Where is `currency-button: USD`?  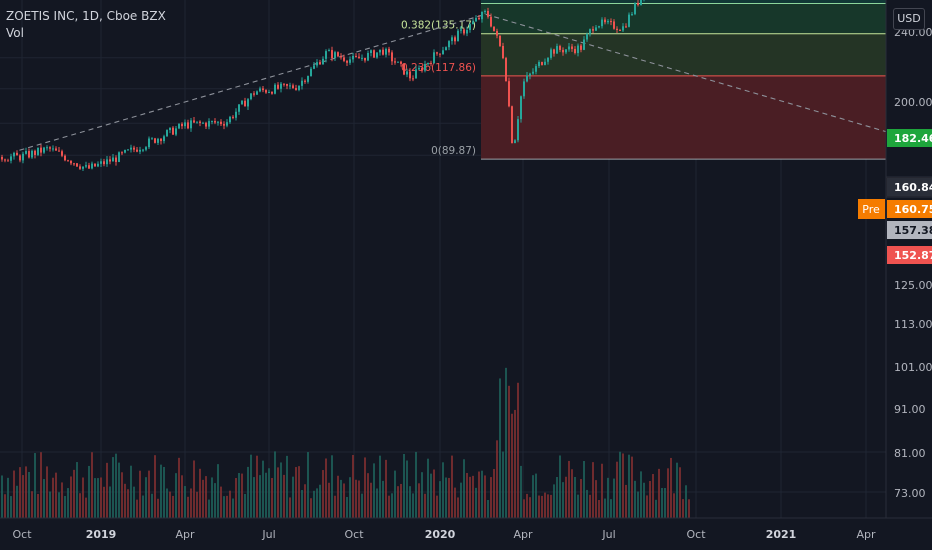 currency-button: USD is located at coordinates (909, 19).